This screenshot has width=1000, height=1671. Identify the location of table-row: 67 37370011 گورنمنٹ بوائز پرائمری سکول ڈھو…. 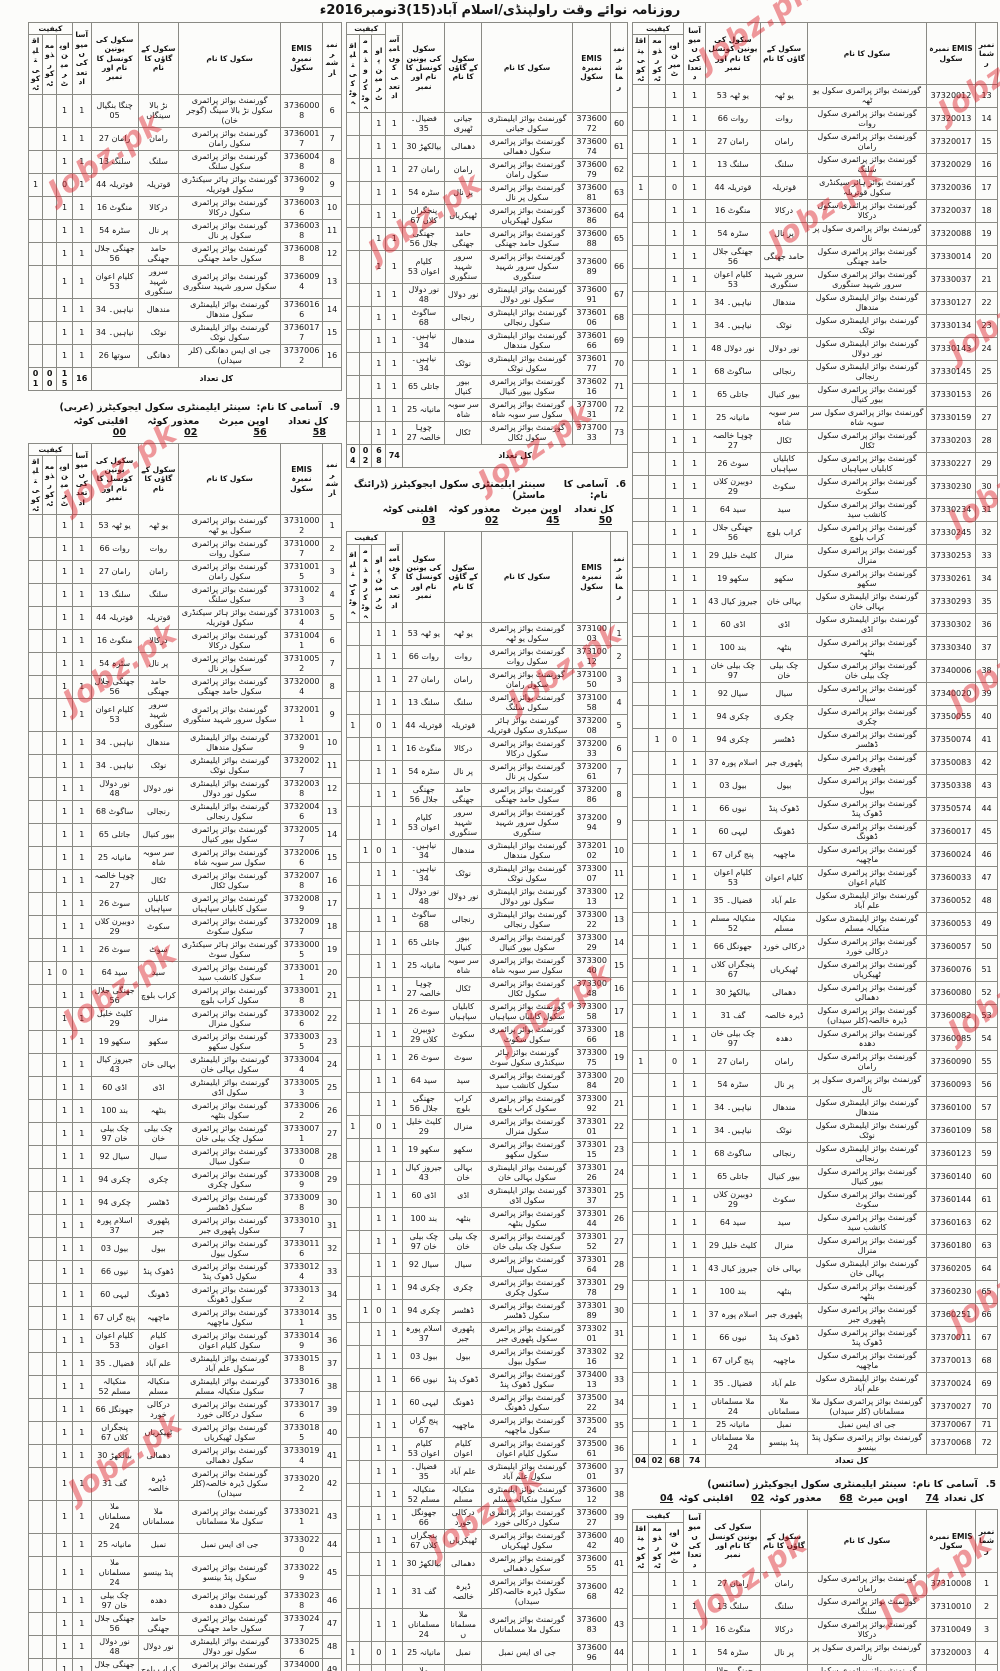
(815, 1338).